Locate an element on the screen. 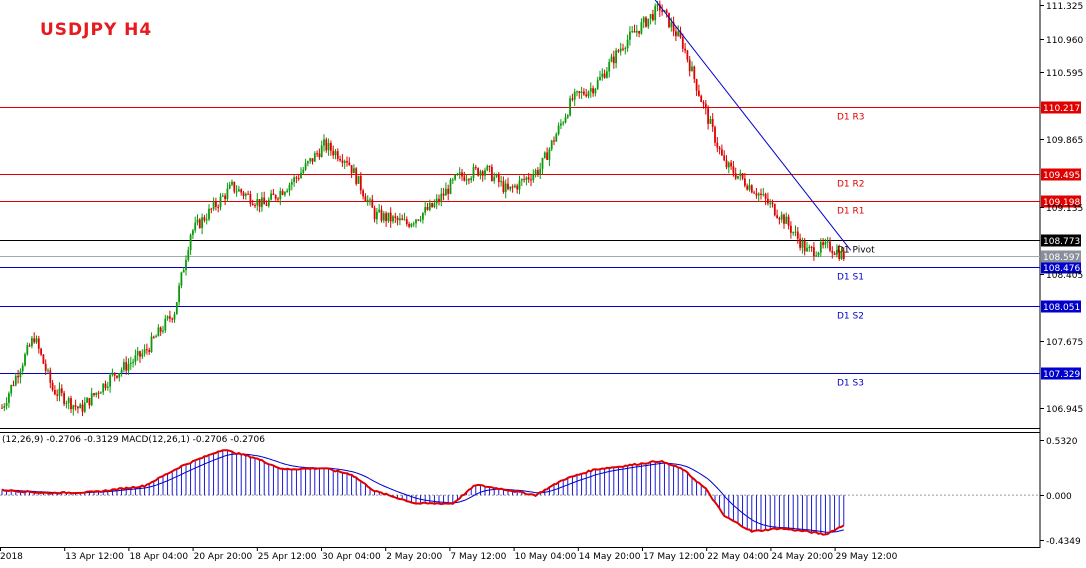 The height and width of the screenshot is (568, 1086). macd-main-line is located at coordinates (423, 492).